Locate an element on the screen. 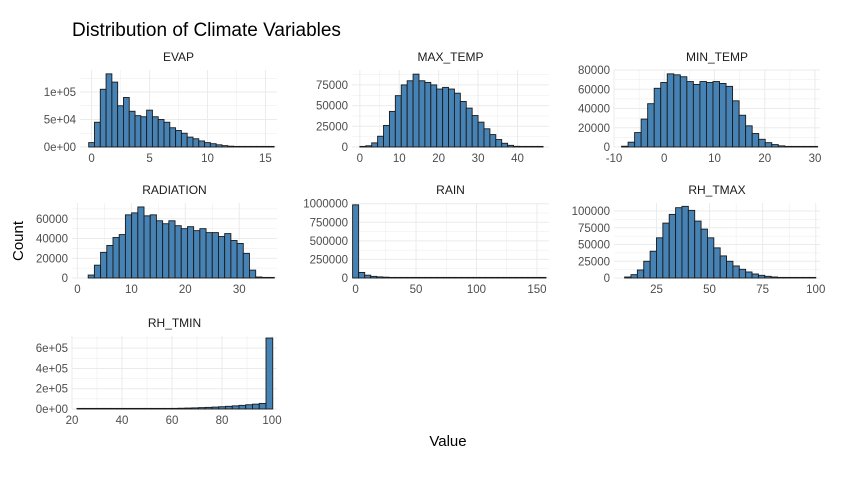  panel-rain: RAIN 0 50 100 150 0 250000 500000 750000 1000000 is located at coordinates (426, 239).